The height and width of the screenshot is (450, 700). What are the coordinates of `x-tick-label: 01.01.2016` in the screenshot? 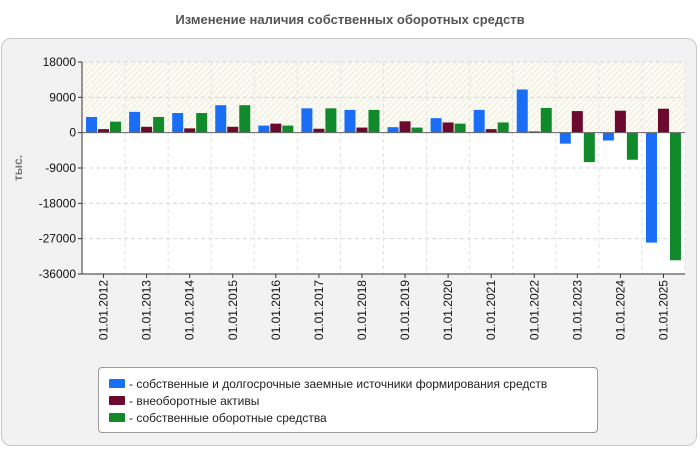 It's located at (276, 310).